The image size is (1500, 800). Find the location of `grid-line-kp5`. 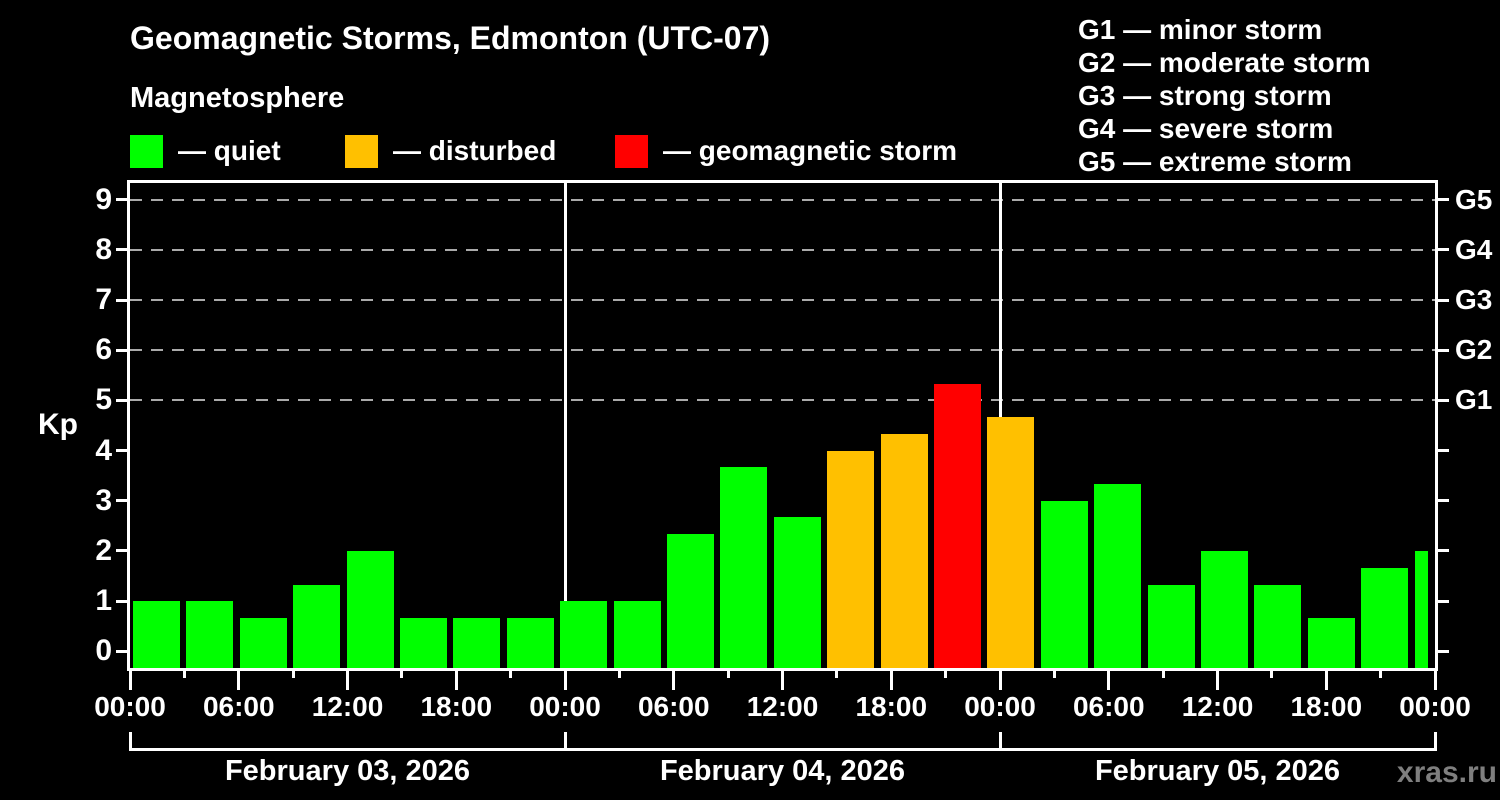

grid-line-kp5 is located at coordinates (782, 400).